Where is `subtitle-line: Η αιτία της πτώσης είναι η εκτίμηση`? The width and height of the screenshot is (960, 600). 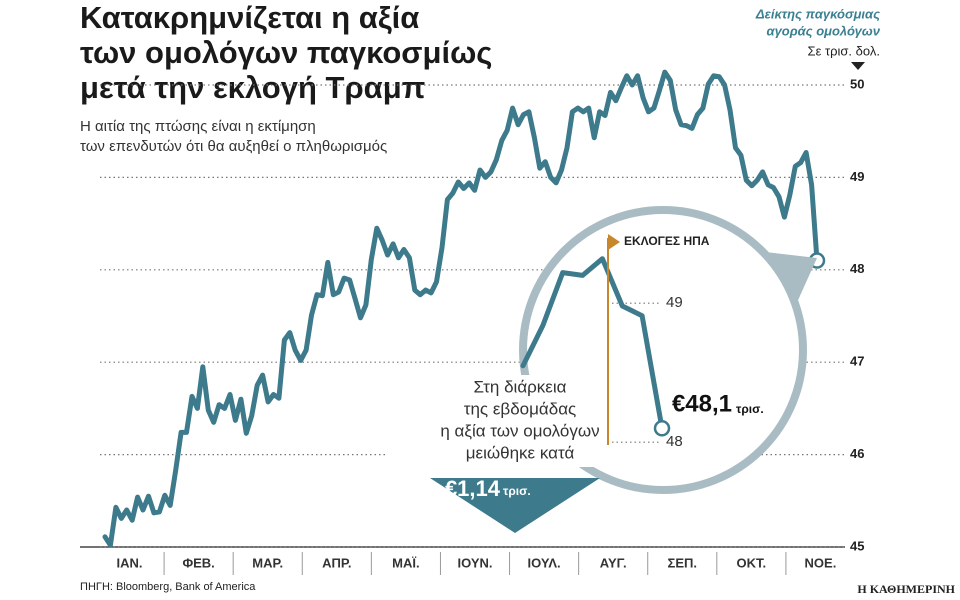 subtitle-line: Η αιτία της πτώσης είναι η εκτίμηση is located at coordinates (198, 126).